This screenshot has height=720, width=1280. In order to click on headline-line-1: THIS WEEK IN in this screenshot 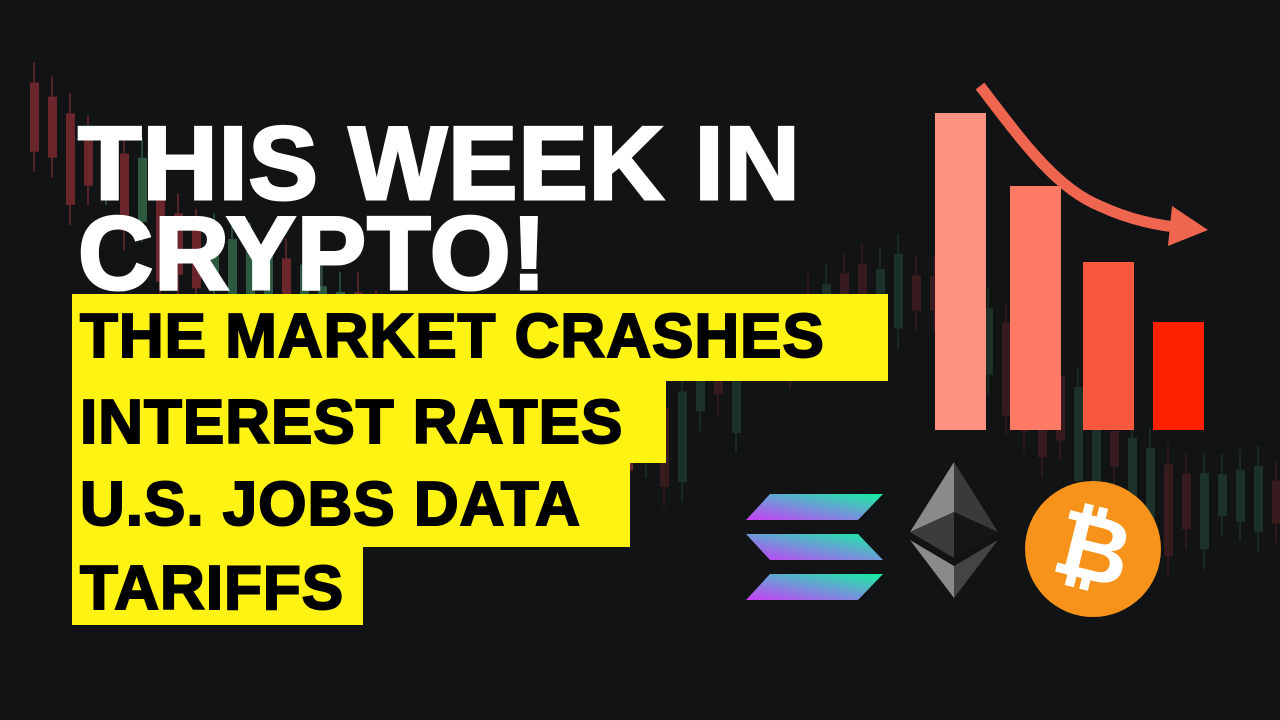, I will do `click(439, 164)`.